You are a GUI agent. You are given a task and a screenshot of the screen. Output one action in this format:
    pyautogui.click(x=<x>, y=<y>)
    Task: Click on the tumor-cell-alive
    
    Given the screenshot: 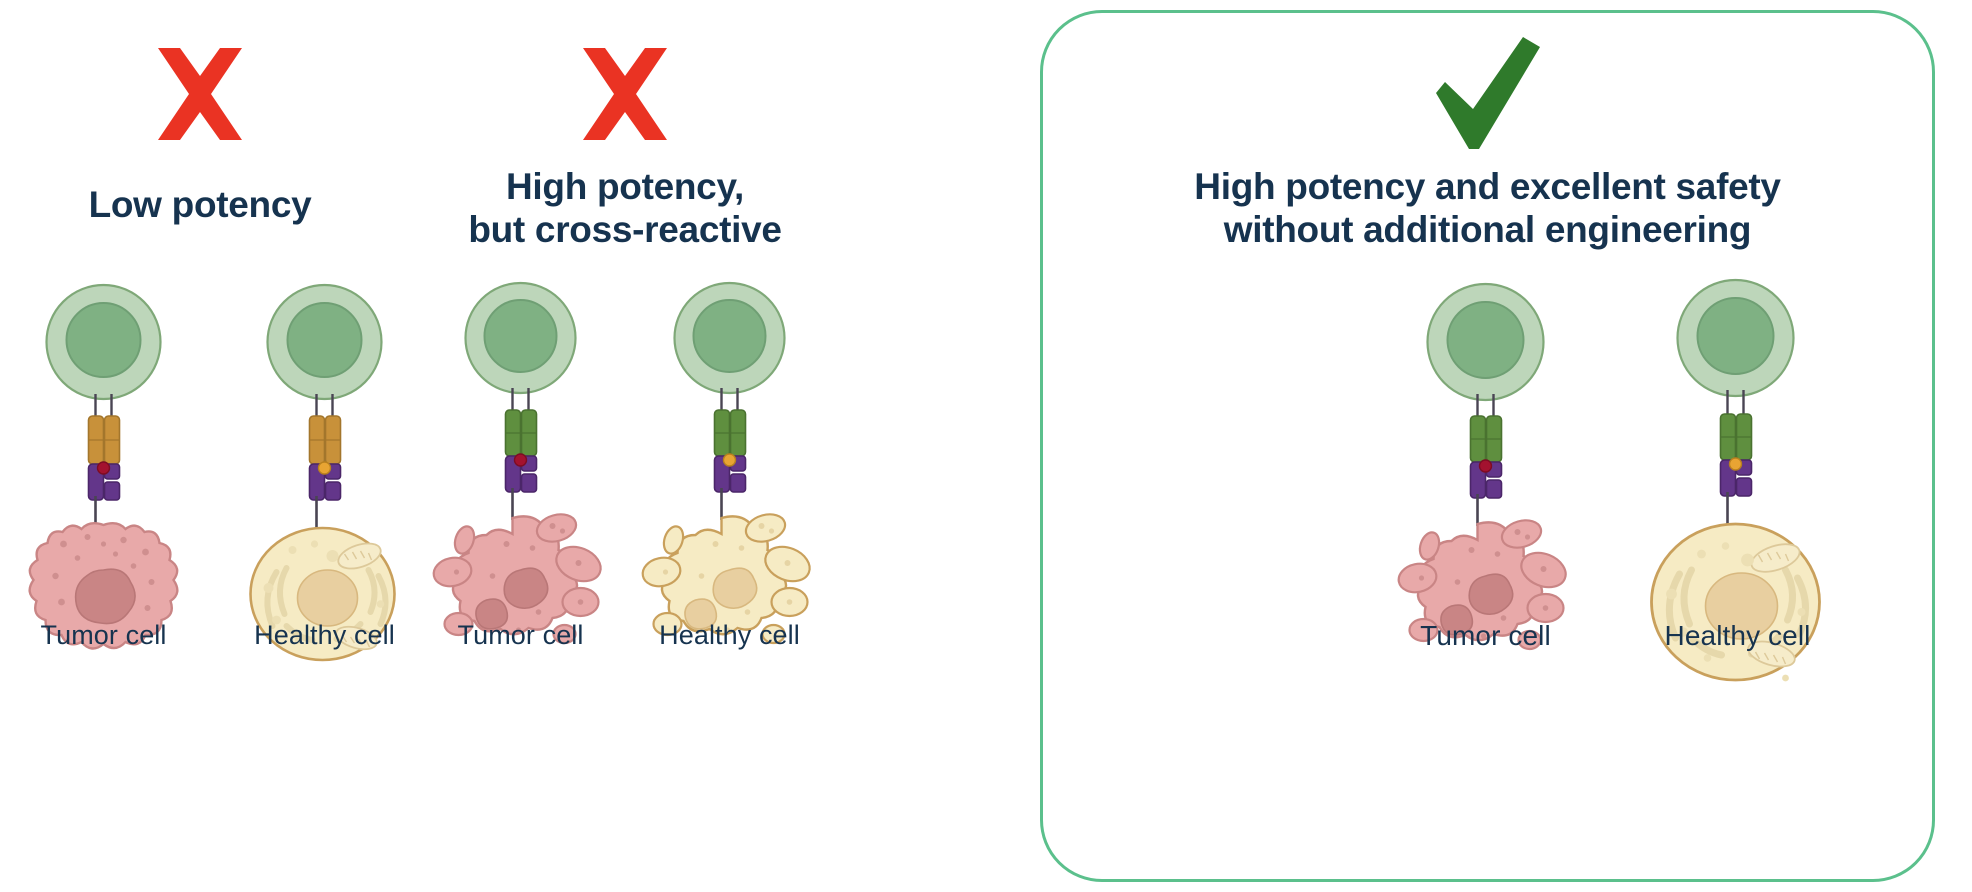 What is the action you would take?
    pyautogui.click(x=103, y=586)
    